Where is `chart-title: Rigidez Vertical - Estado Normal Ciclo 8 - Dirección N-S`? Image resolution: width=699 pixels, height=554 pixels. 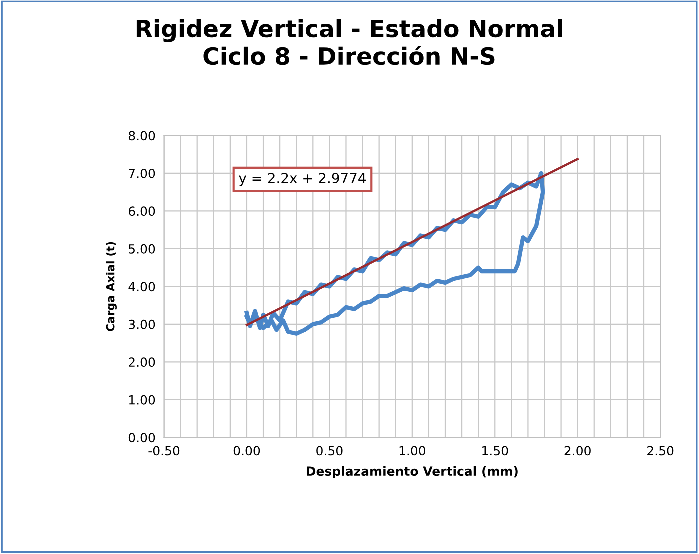 chart-title: Rigidez Vertical - Estado Normal Ciclo 8 - Dirección N-S is located at coordinates (349, 42).